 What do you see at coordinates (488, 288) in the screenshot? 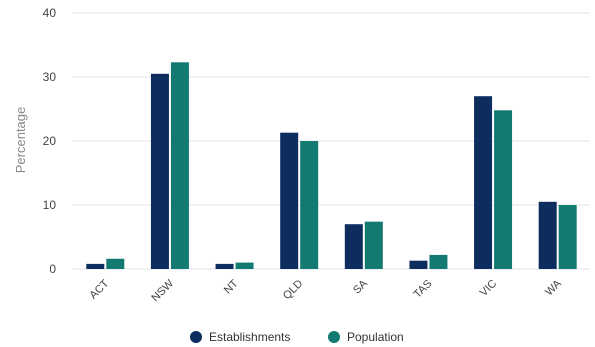
I see `x-tick-label: VIC` at bounding box center [488, 288].